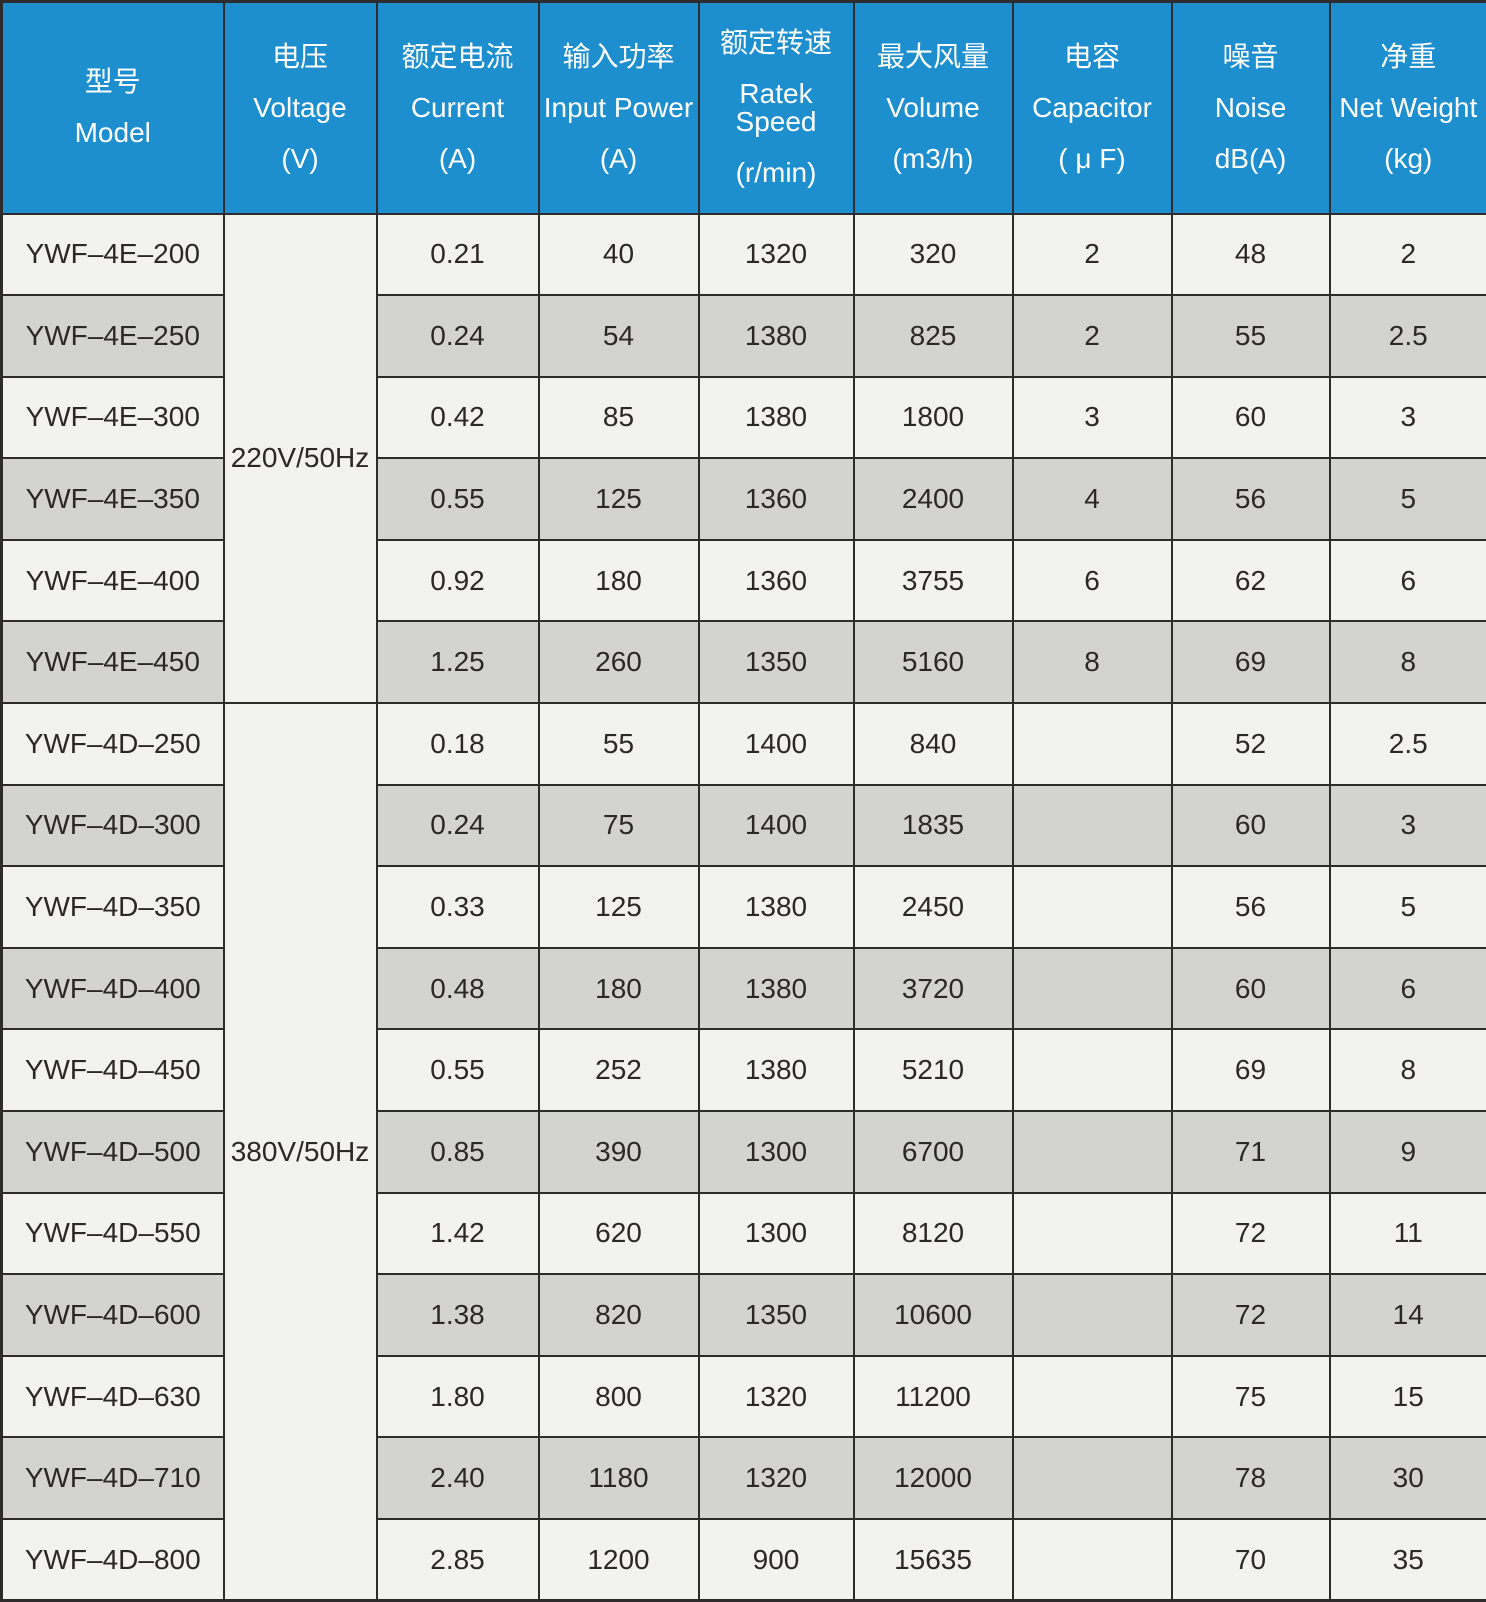 The height and width of the screenshot is (1602, 1486). What do you see at coordinates (457, 57) in the screenshot?
I see `header-current-zh: 额定电流` at bounding box center [457, 57].